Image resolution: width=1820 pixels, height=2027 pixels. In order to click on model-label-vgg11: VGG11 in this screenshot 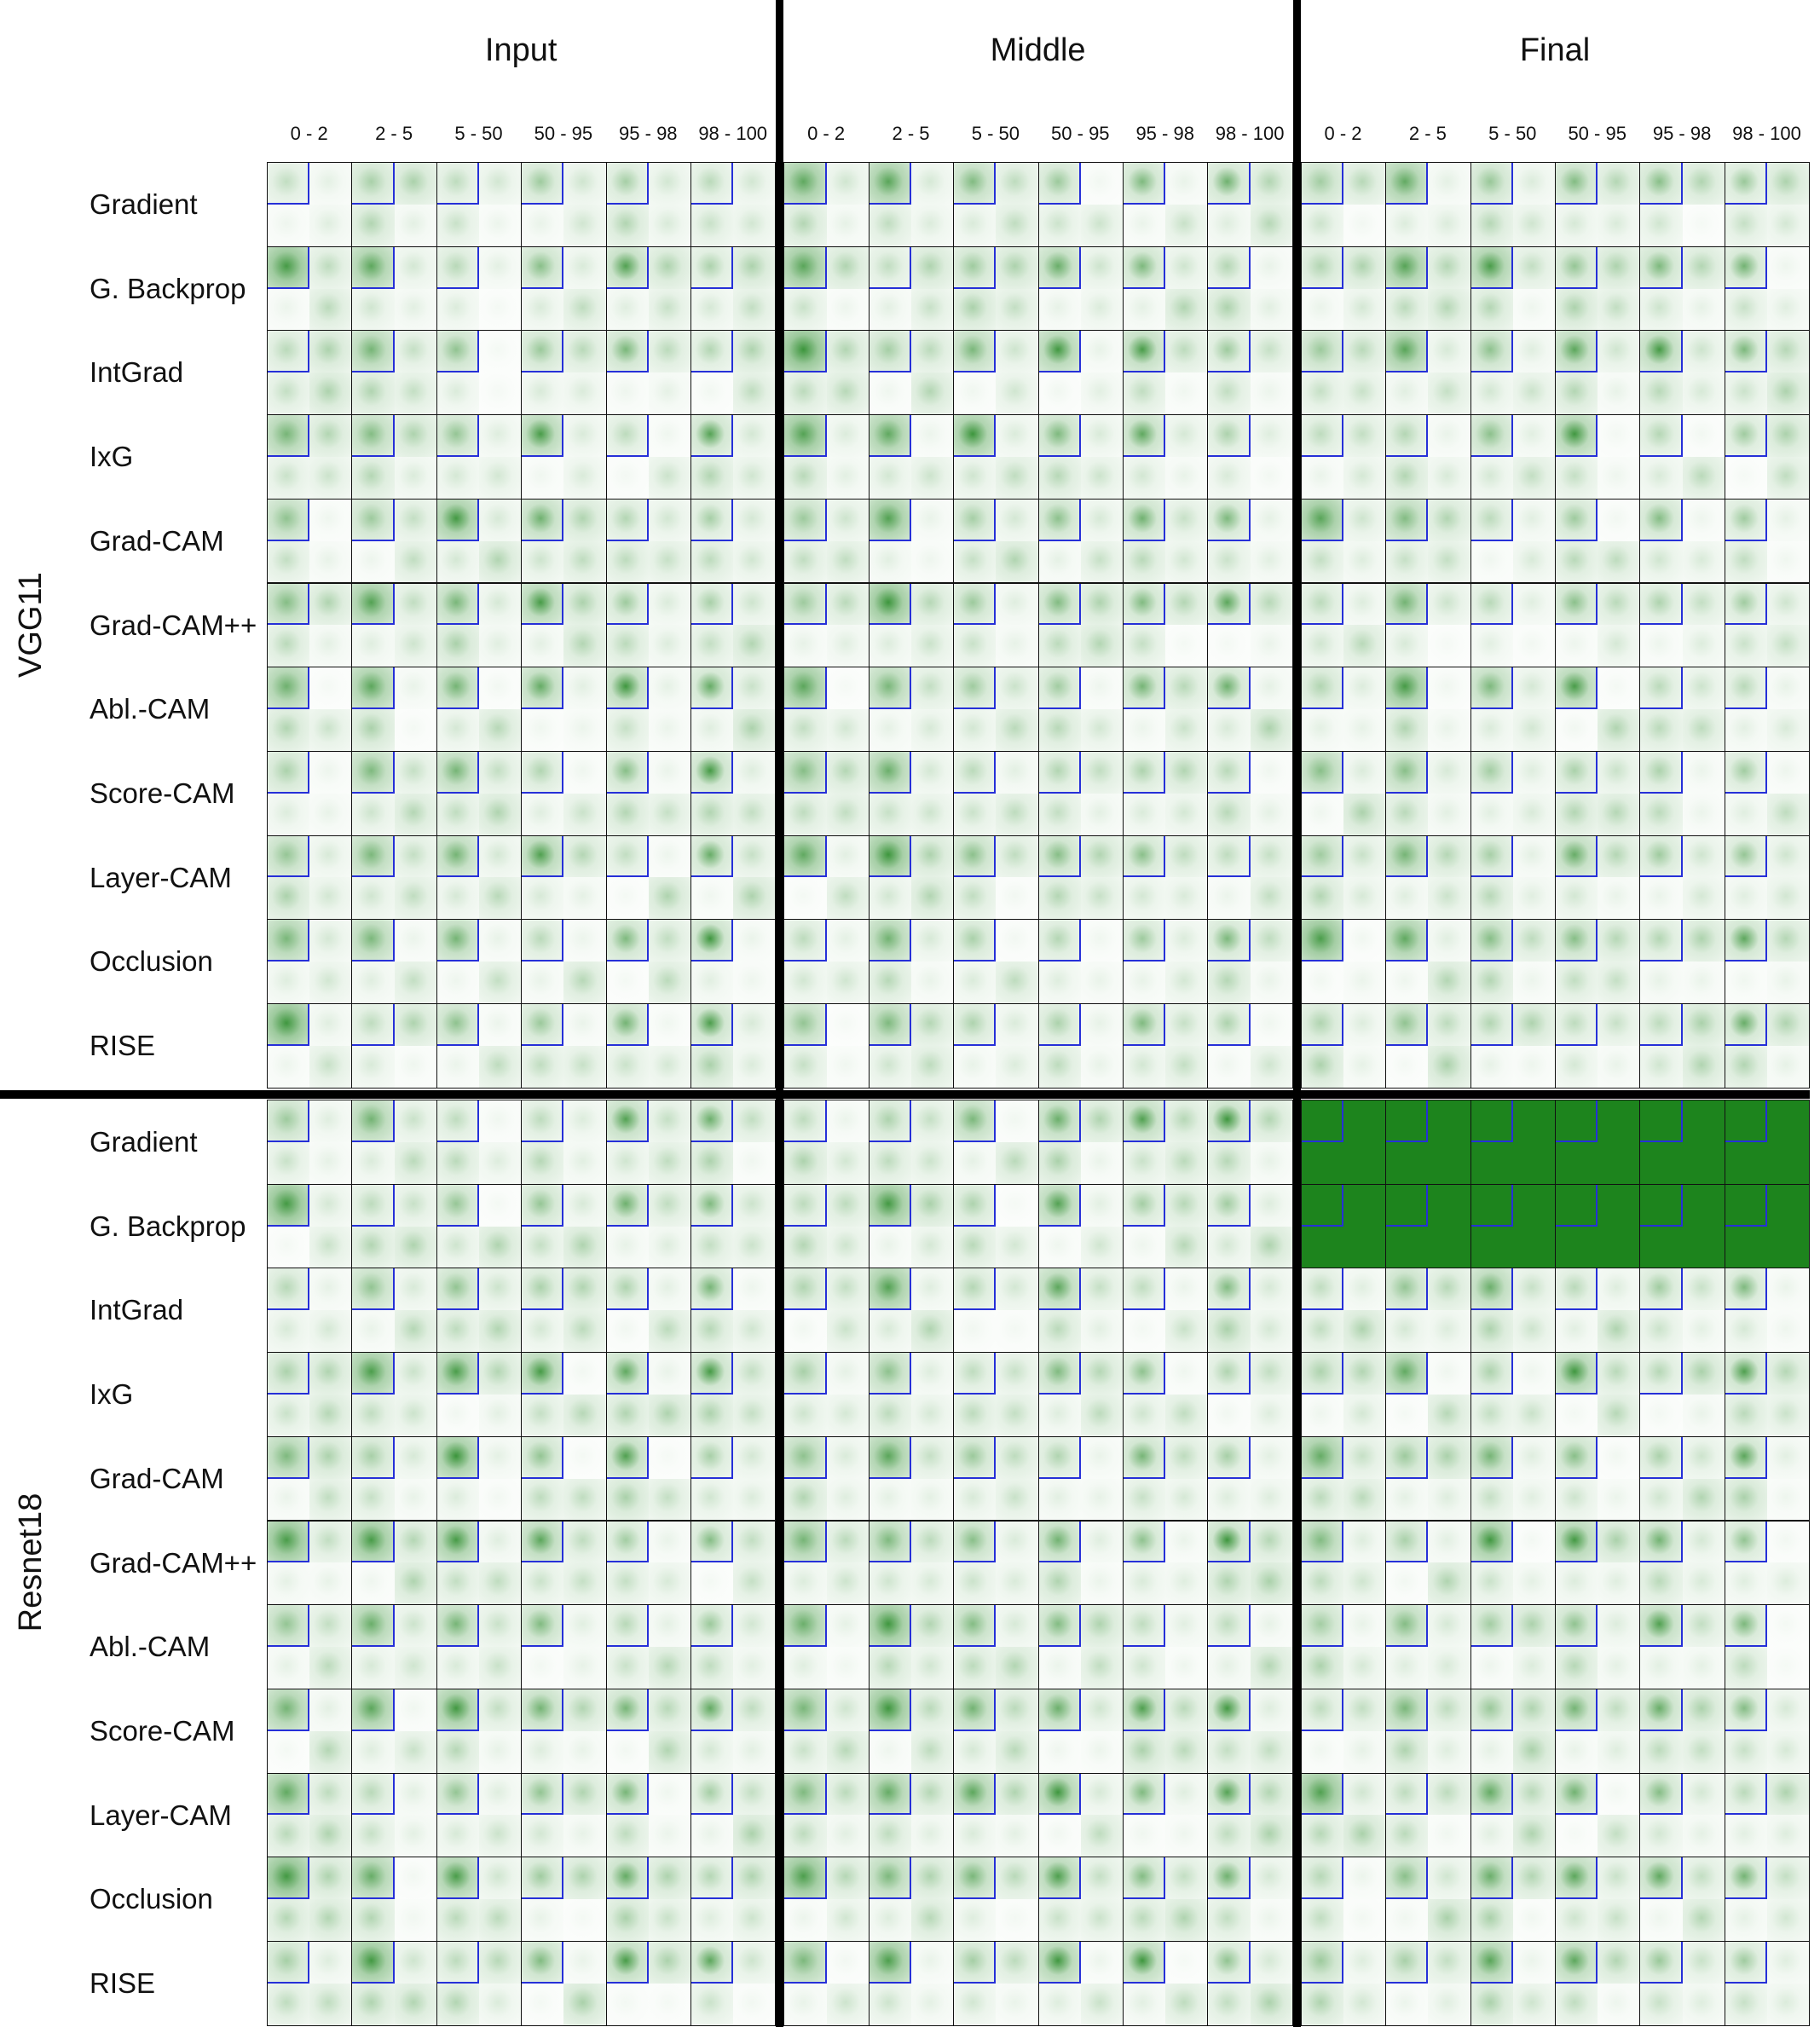, I will do `click(31, 624)`.